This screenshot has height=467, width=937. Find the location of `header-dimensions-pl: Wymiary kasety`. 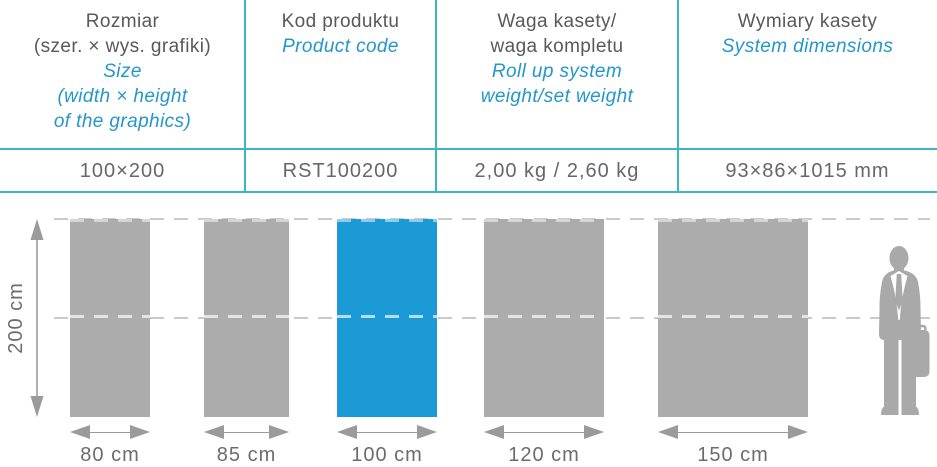

header-dimensions-pl: Wymiary kasety is located at coordinates (807, 21).